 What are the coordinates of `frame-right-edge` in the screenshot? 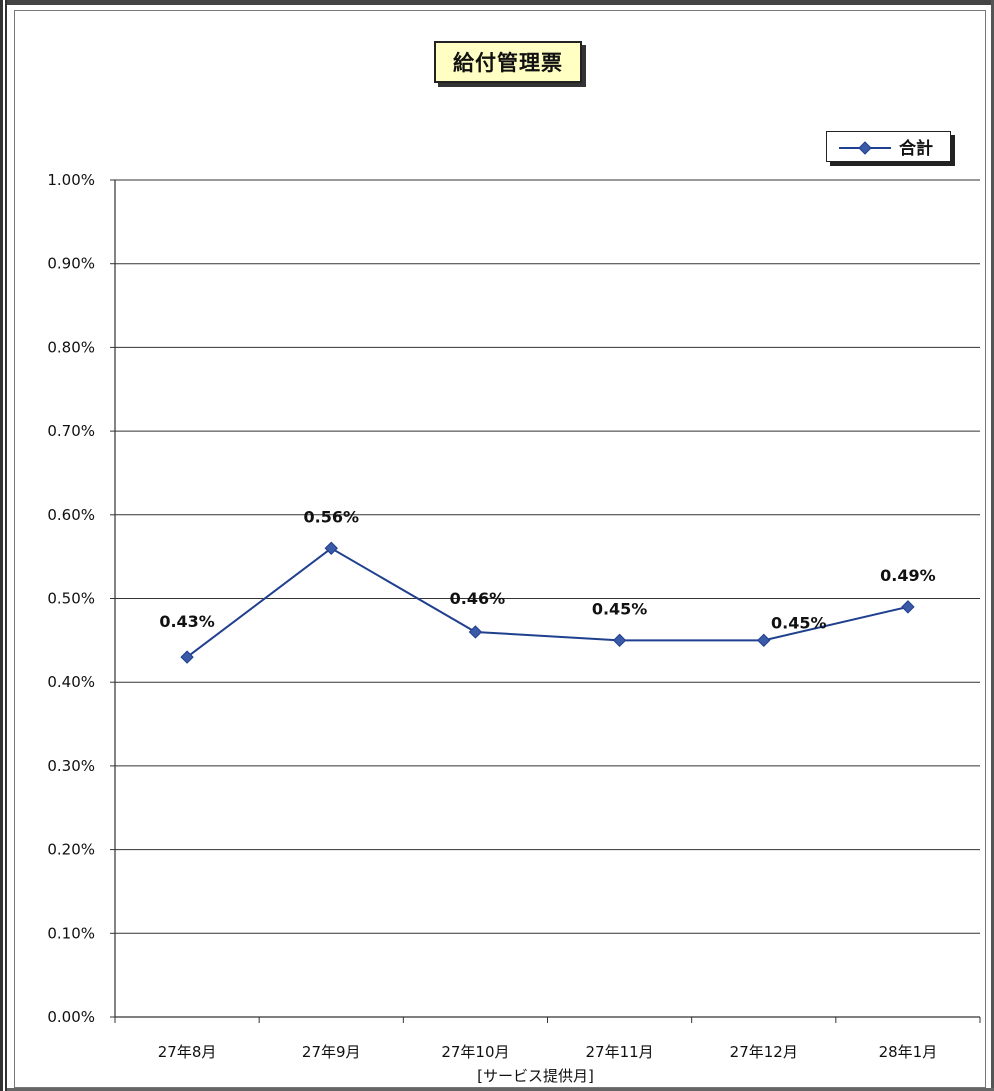 It's located at (992, 545).